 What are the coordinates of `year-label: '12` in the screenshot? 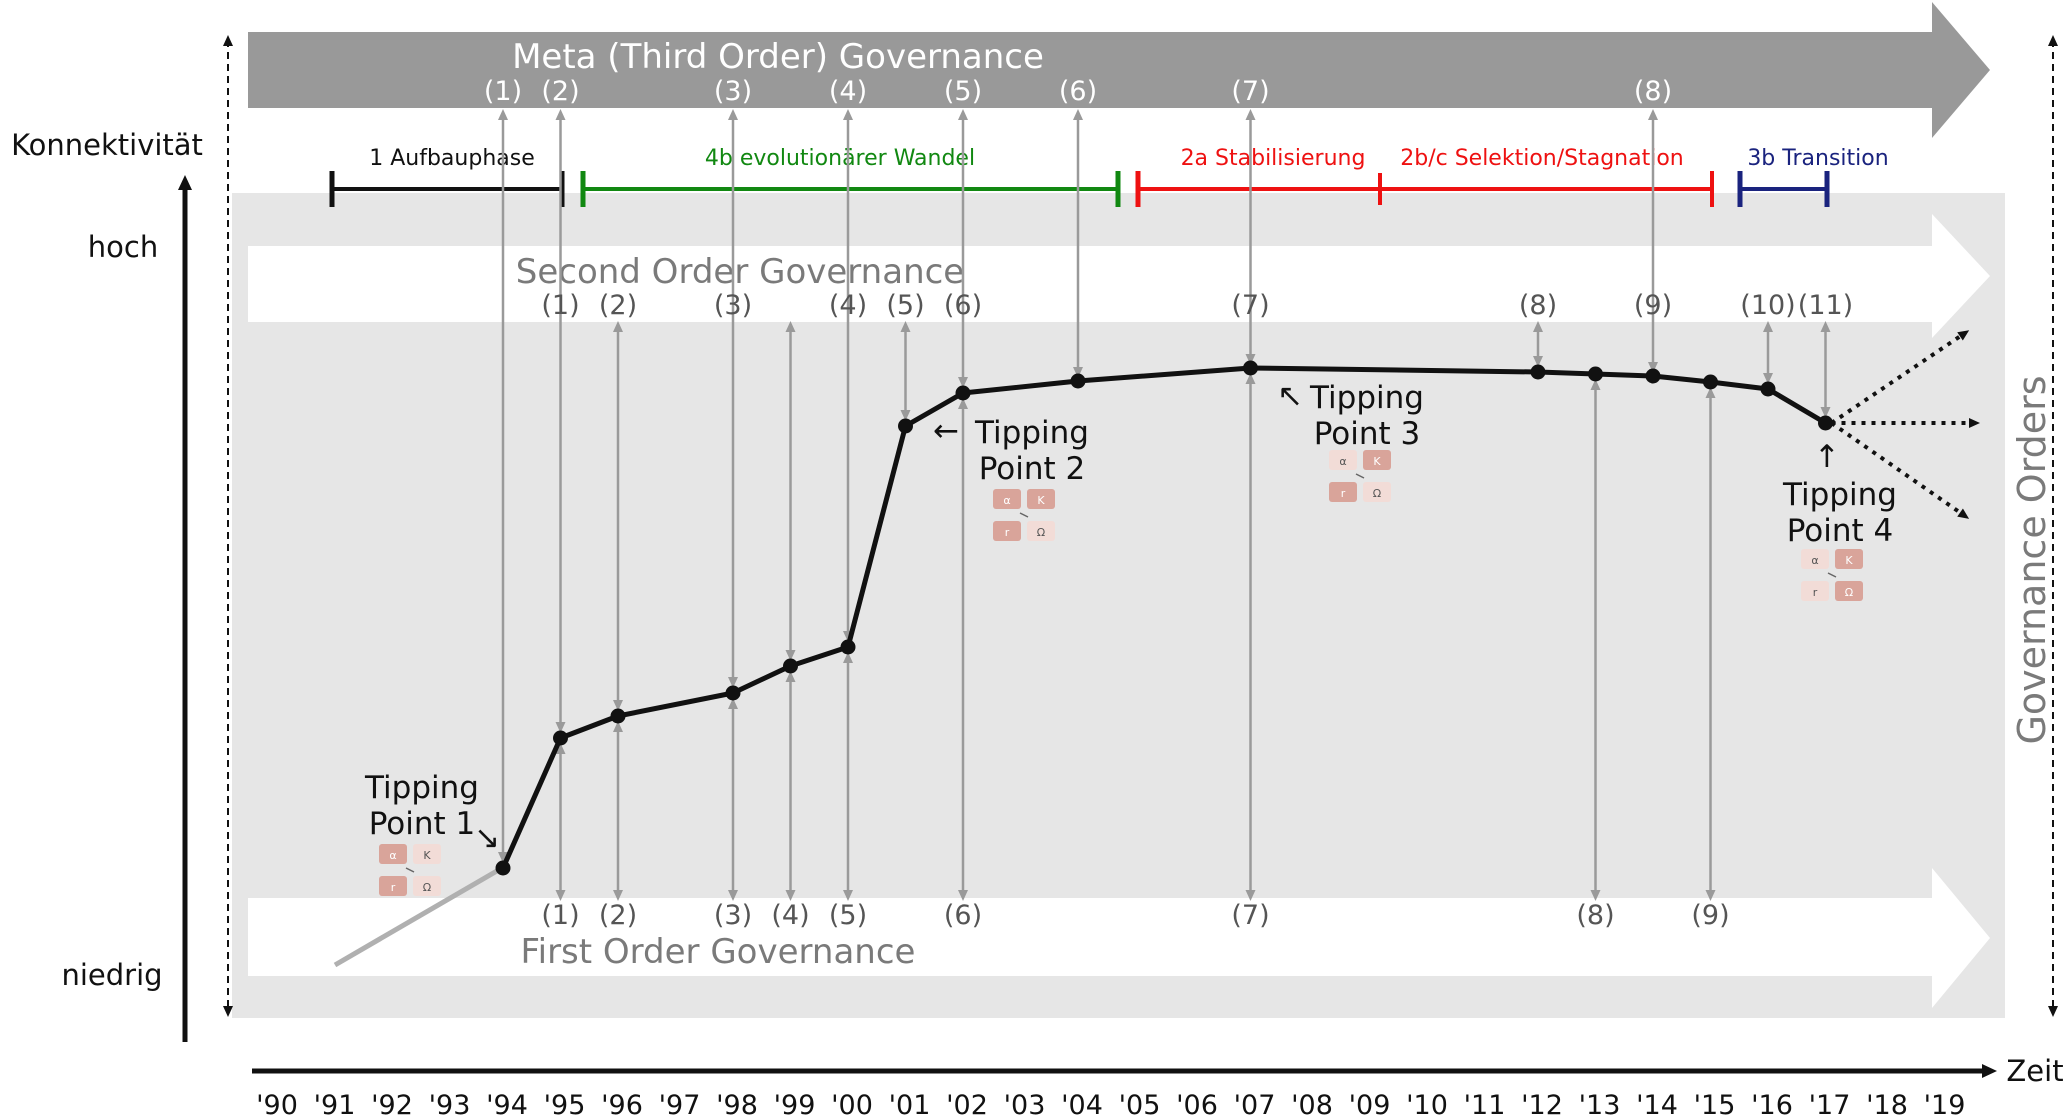 It's located at (1542, 1104).